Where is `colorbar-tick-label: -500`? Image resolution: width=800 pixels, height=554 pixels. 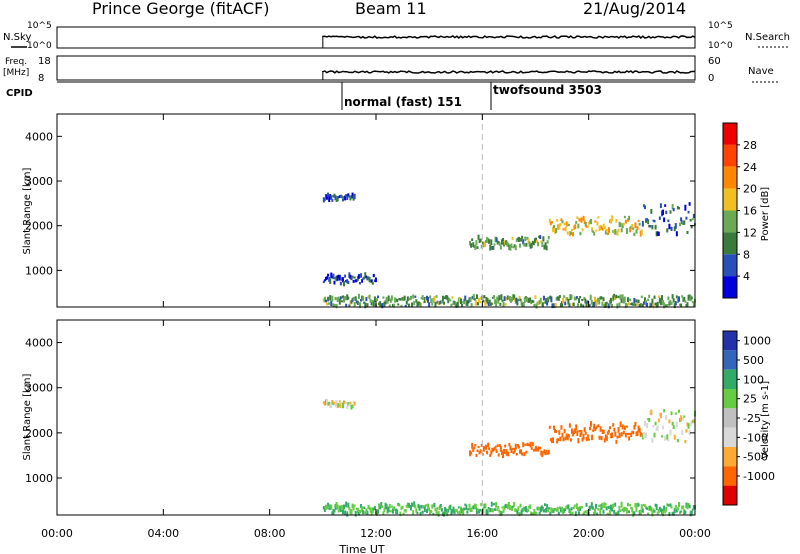 colorbar-tick-label: -500 is located at coordinates (755, 457).